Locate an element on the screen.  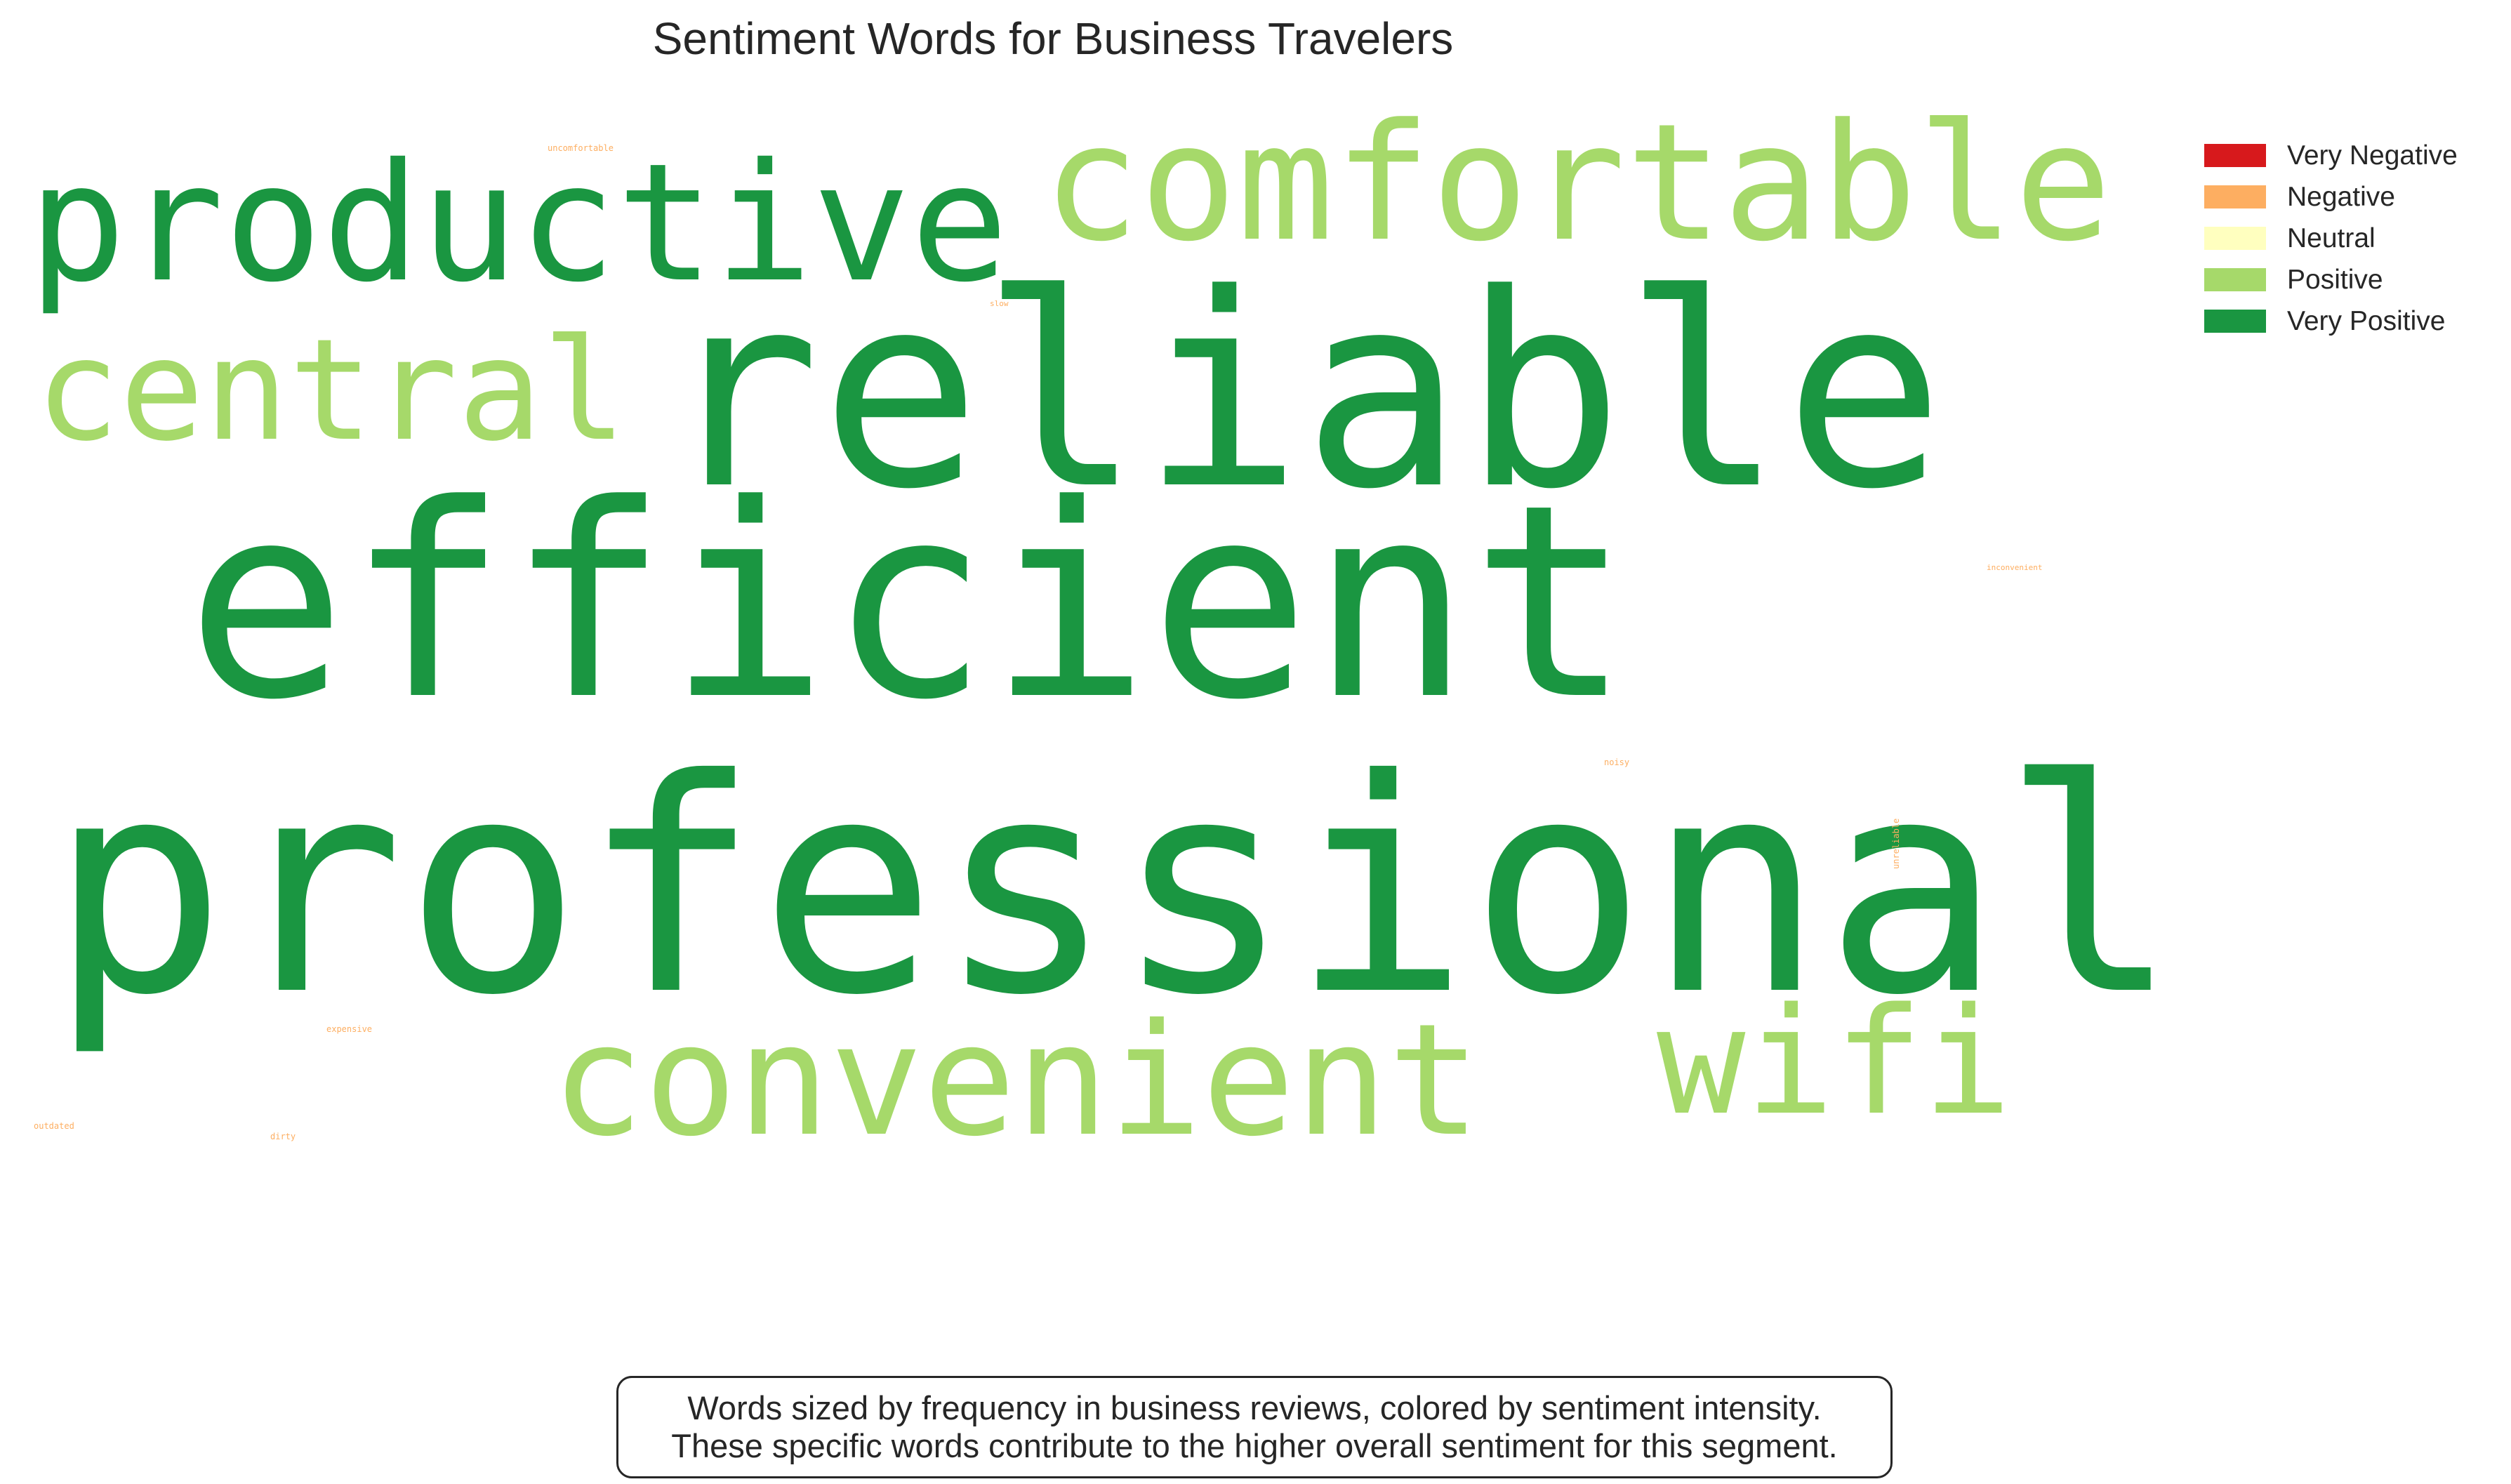
word-unreliable: unreliable is located at coordinates (1896, 844).